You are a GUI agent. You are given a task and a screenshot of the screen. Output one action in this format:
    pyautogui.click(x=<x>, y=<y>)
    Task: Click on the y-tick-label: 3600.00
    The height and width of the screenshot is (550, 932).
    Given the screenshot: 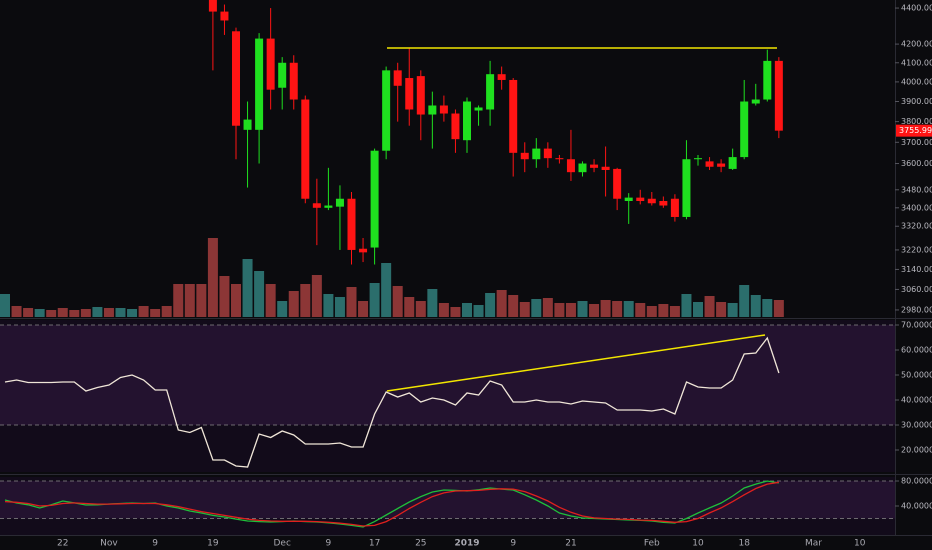 What is the action you would take?
    pyautogui.click(x=916, y=163)
    